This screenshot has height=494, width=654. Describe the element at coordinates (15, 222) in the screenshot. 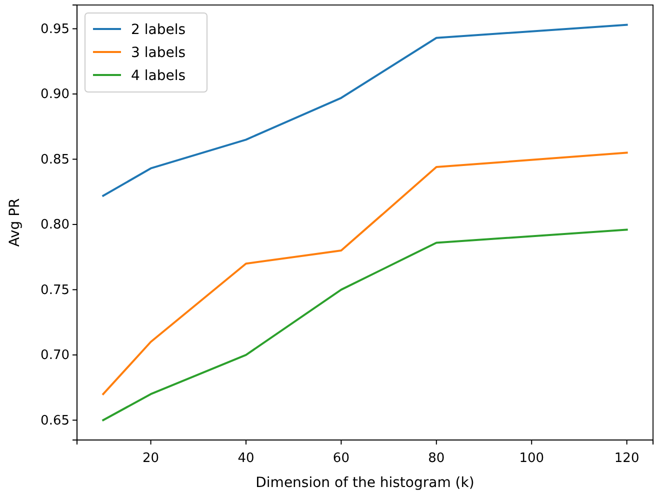

I see `y-axis-title: Avg PR` at that location.